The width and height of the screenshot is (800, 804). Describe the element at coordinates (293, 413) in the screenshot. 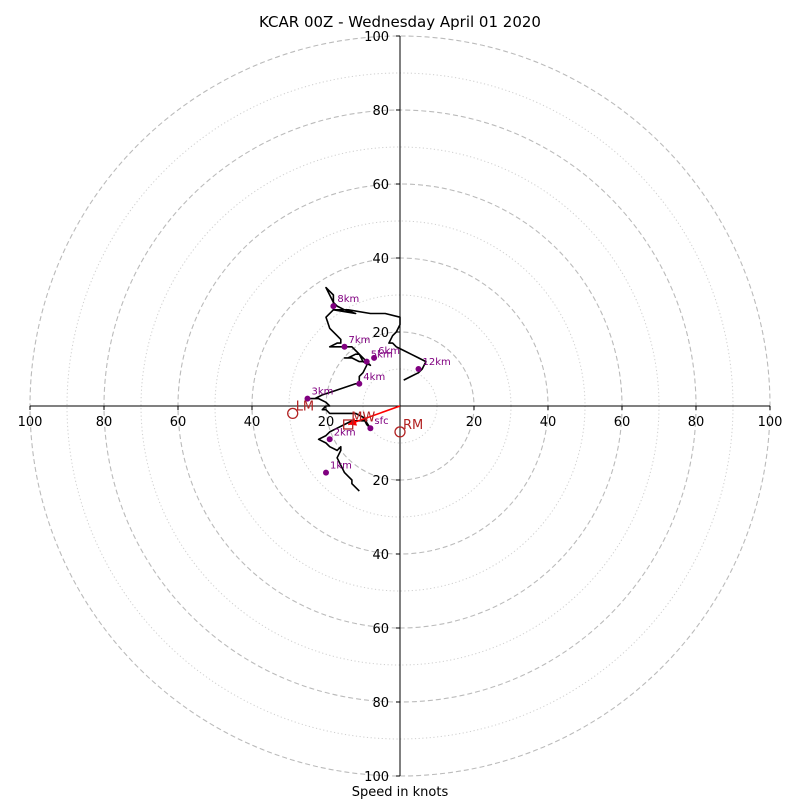

I see `storm-motion-marker-LM` at that location.